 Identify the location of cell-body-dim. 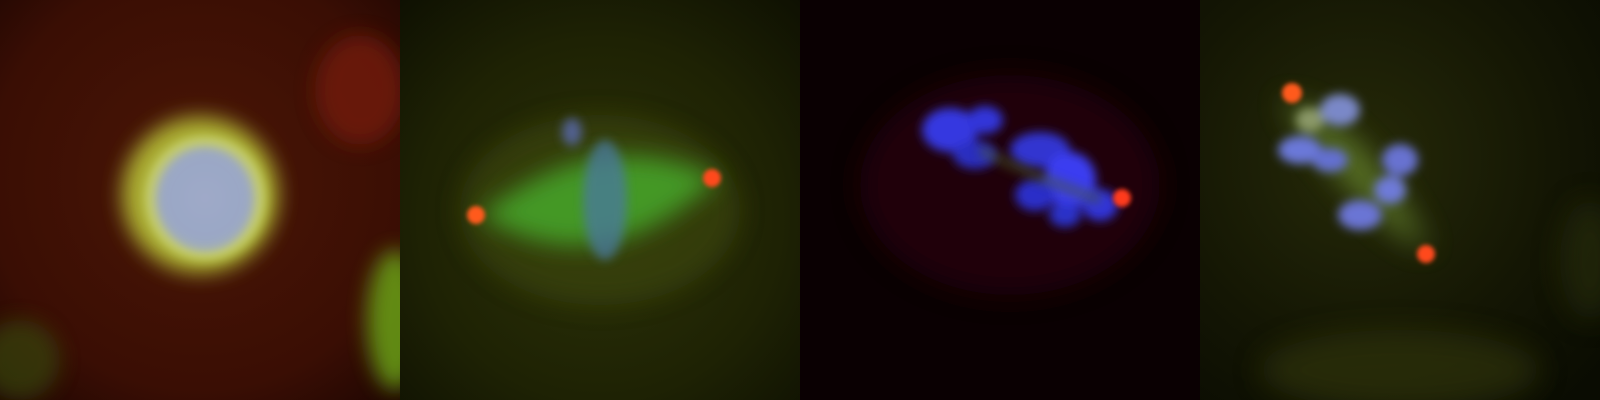
(1010, 185).